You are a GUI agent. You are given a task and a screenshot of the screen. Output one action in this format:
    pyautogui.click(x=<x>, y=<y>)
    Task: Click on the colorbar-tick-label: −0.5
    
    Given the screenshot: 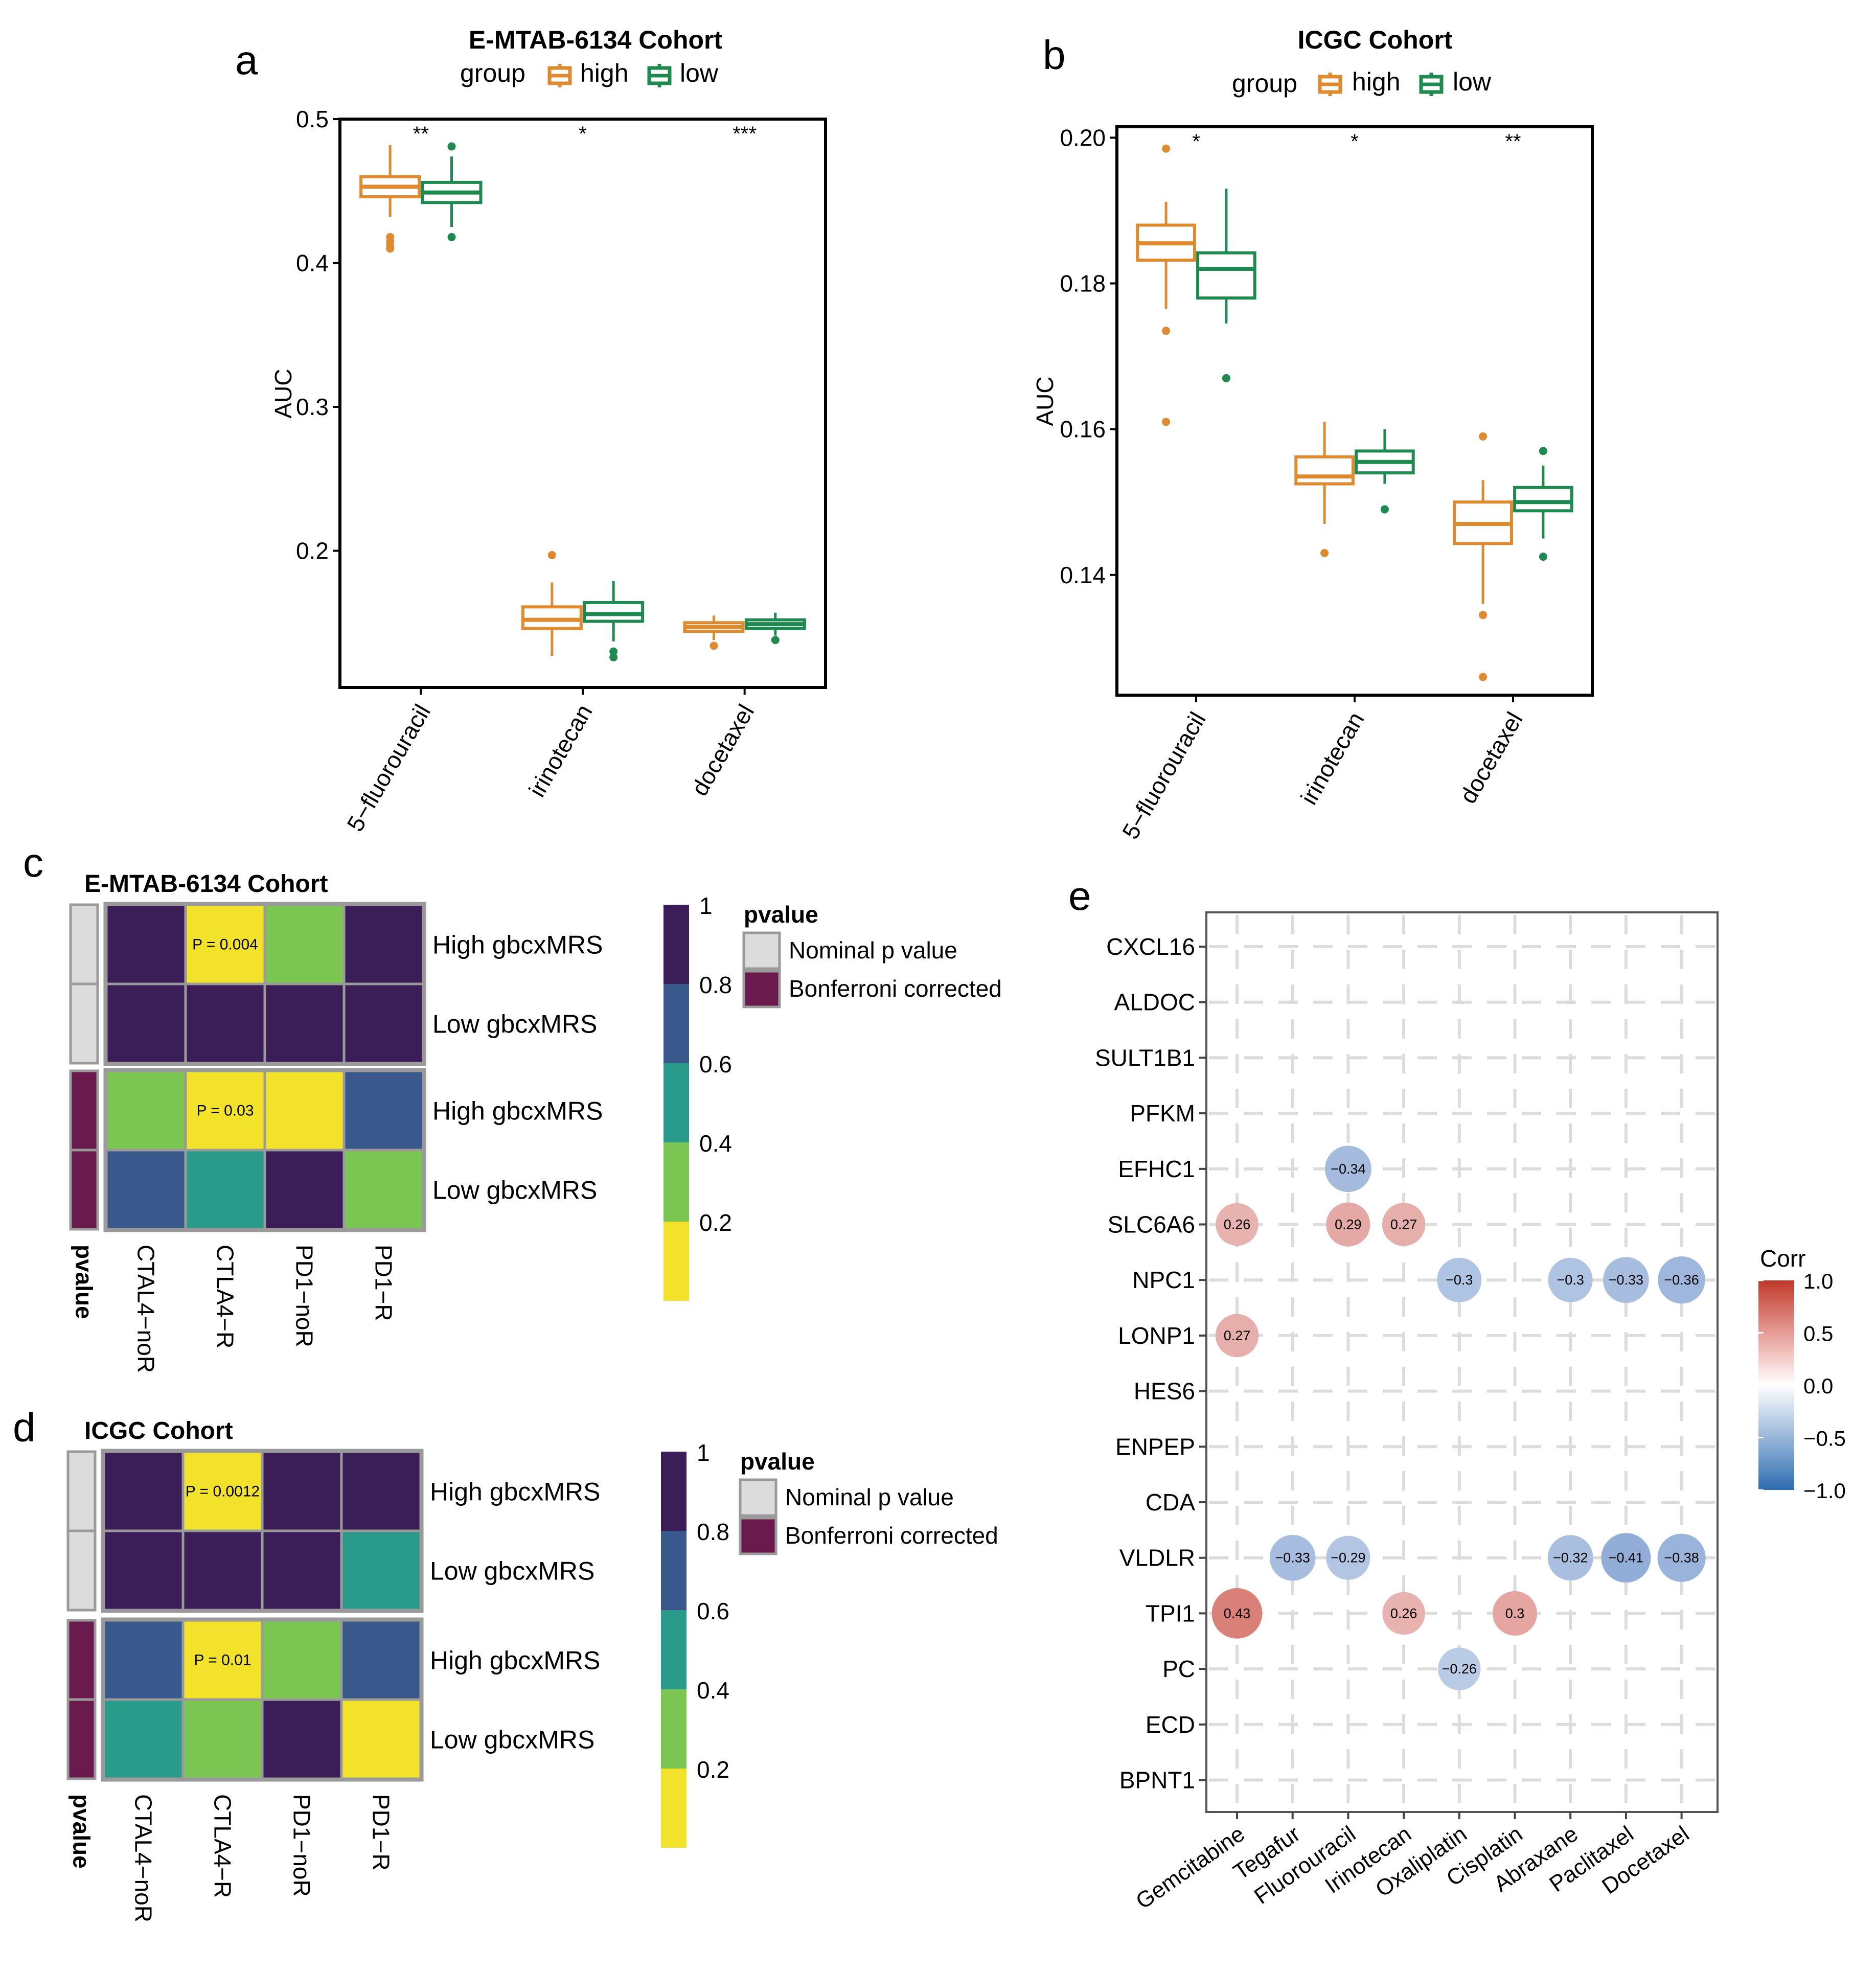 What is the action you would take?
    pyautogui.click(x=1824, y=1439)
    